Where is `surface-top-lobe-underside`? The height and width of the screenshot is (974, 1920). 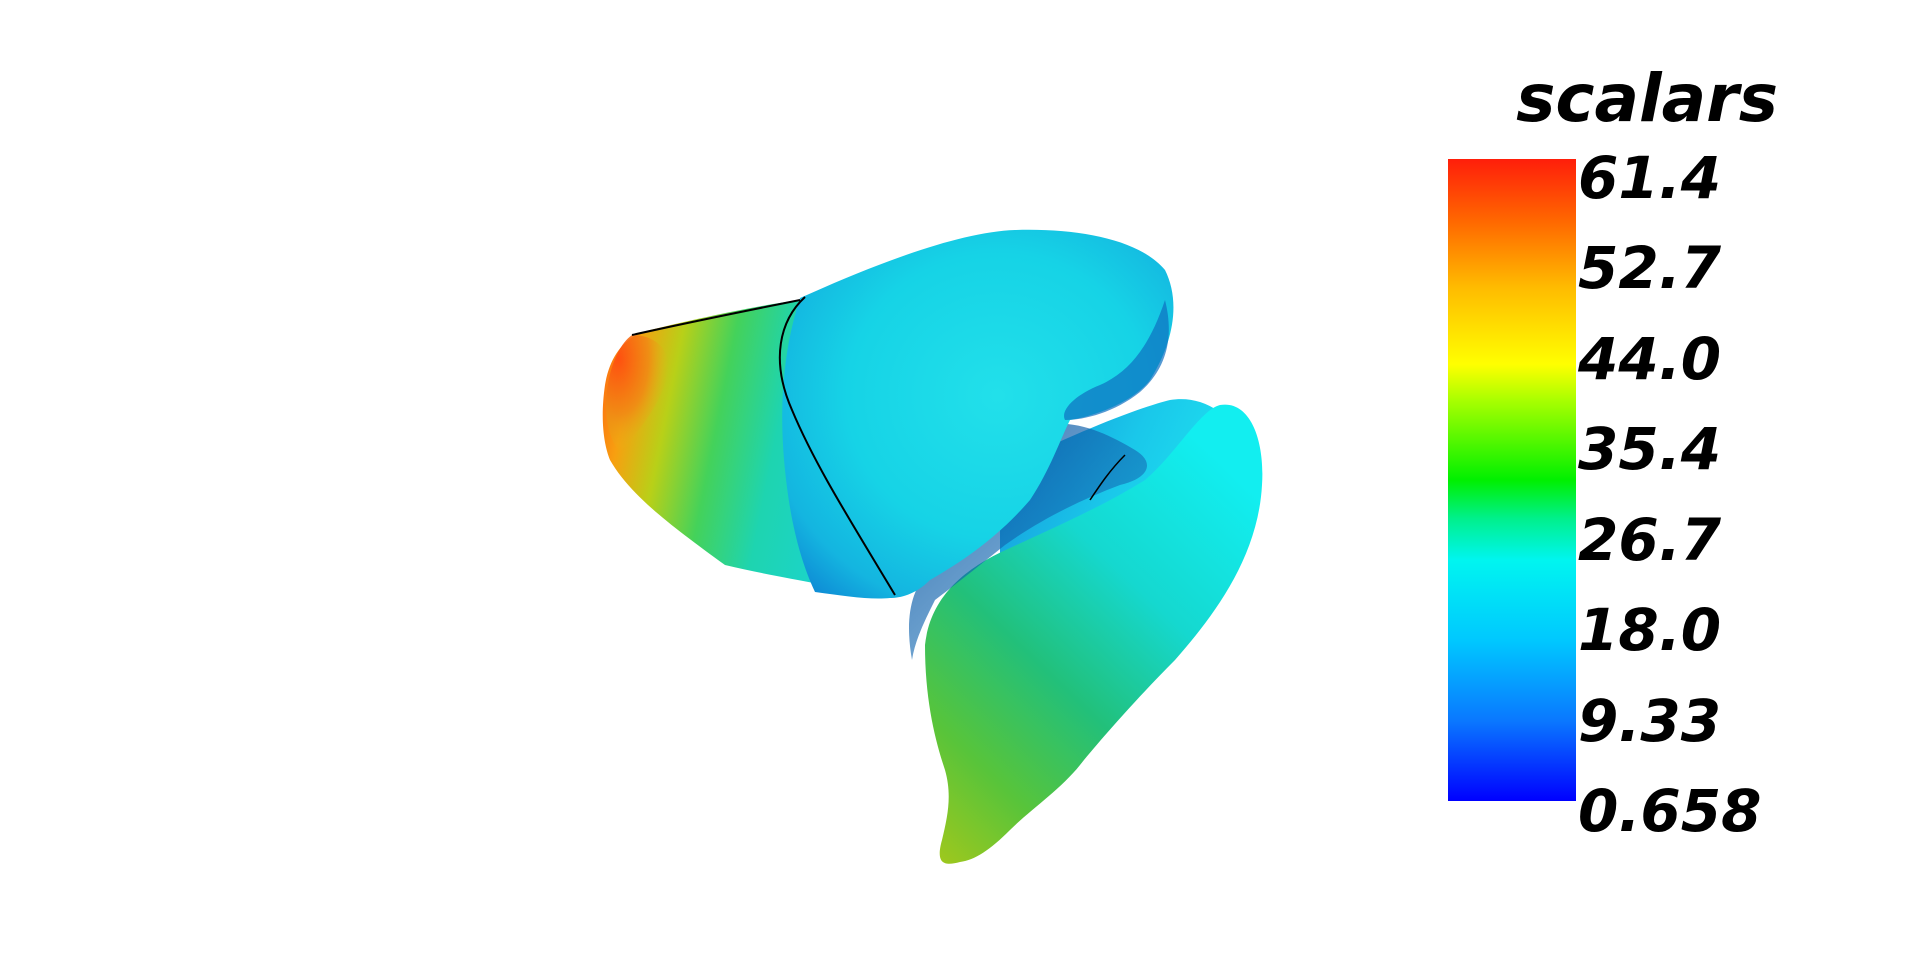
surface-top-lobe-underside is located at coordinates (1116, 360).